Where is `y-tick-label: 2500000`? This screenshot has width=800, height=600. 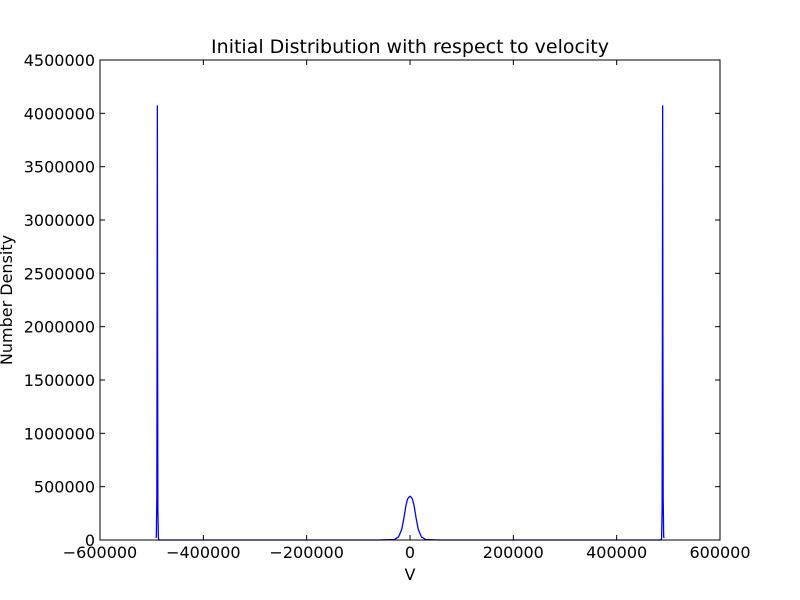
y-tick-label: 2500000 is located at coordinates (59, 273).